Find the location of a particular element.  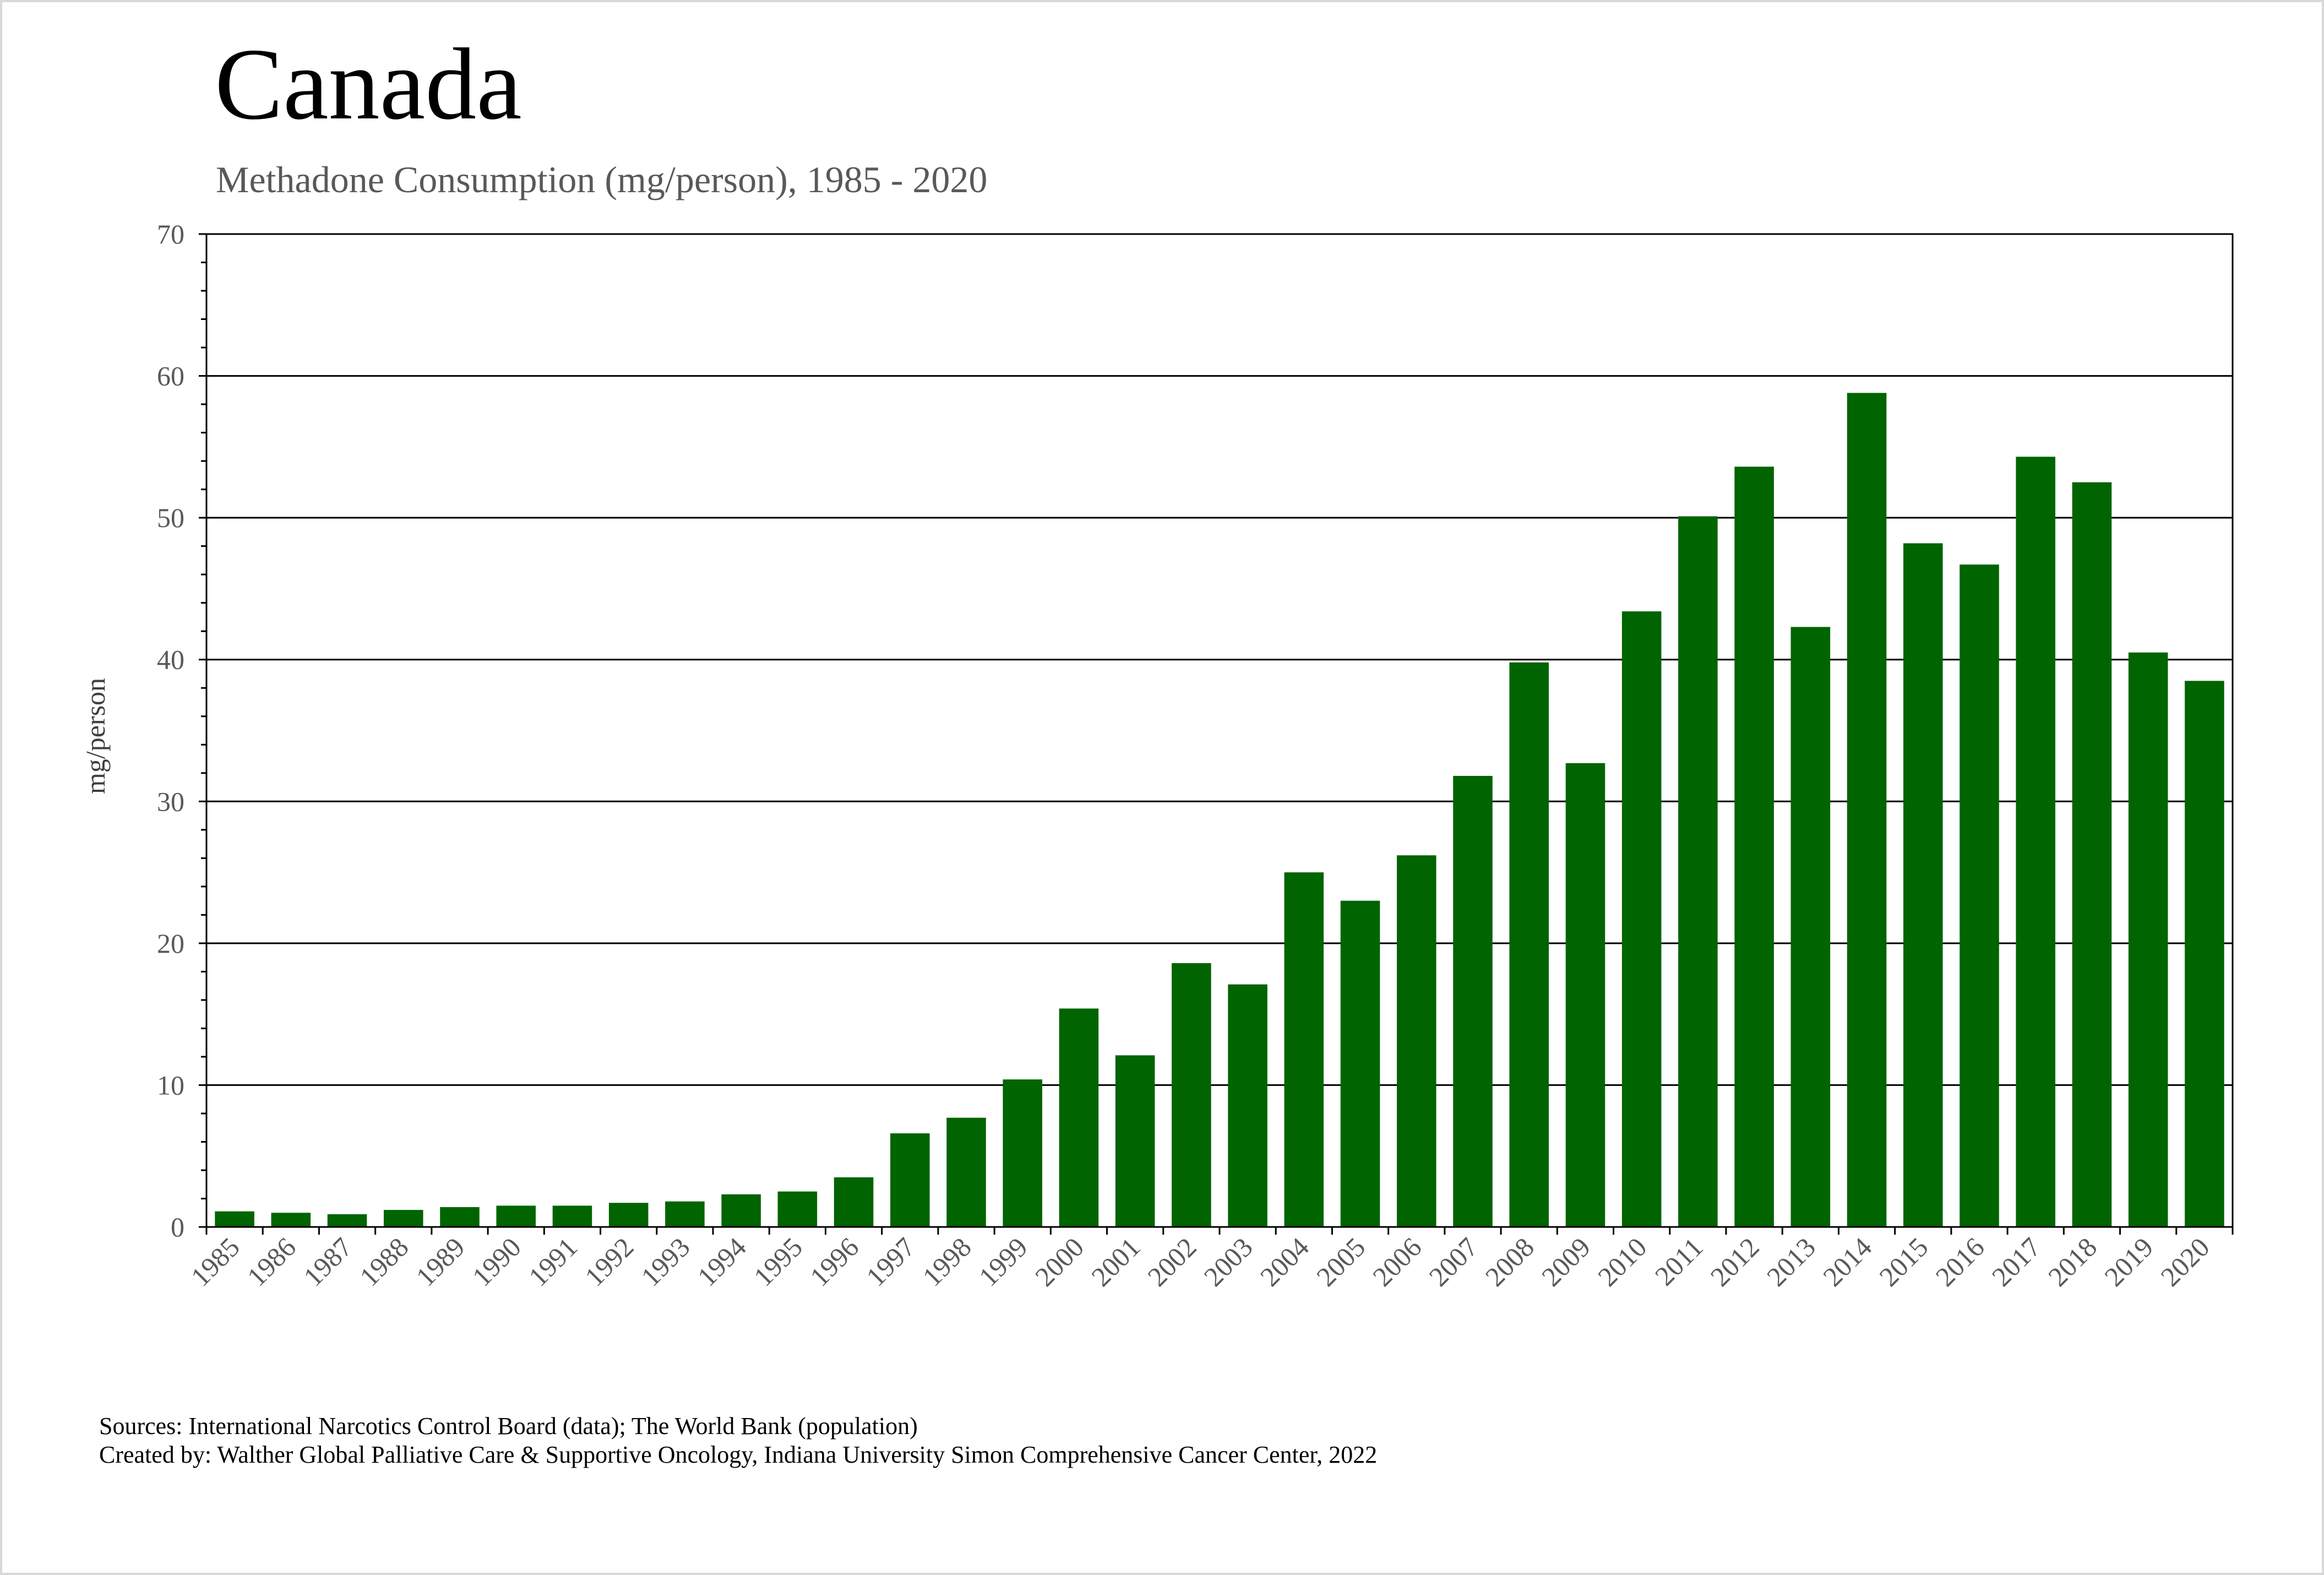

bar-1990 is located at coordinates (516, 1216).